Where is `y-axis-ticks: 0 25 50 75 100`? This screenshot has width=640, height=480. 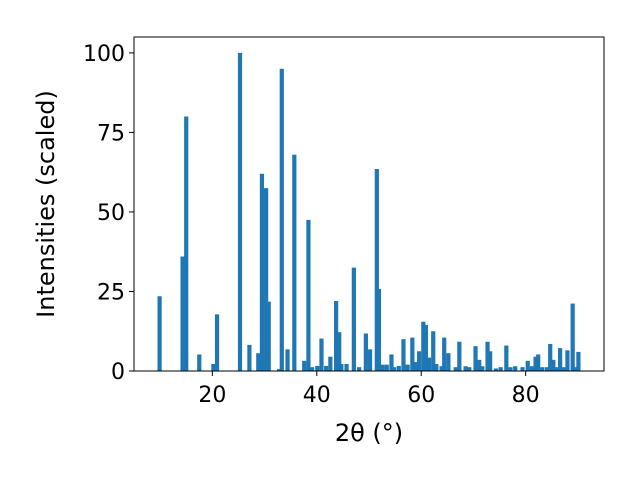 y-axis-ticks: 0 25 50 75 100 is located at coordinates (108, 213).